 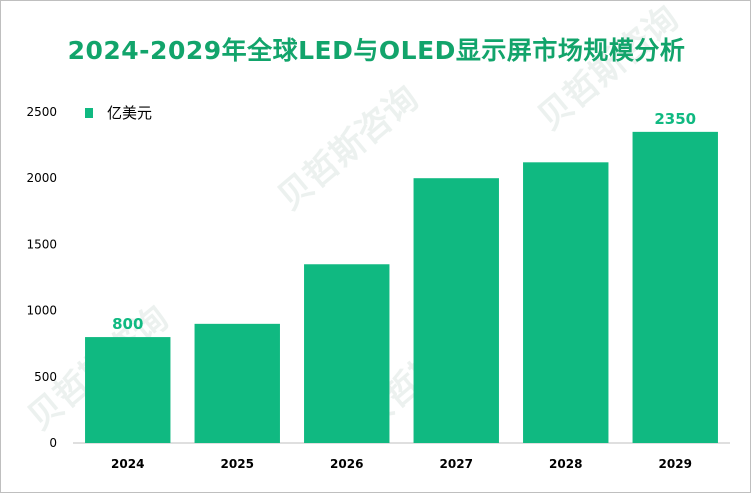 What do you see at coordinates (41, 178) in the screenshot?
I see `y-tick-label: 2000` at bounding box center [41, 178].